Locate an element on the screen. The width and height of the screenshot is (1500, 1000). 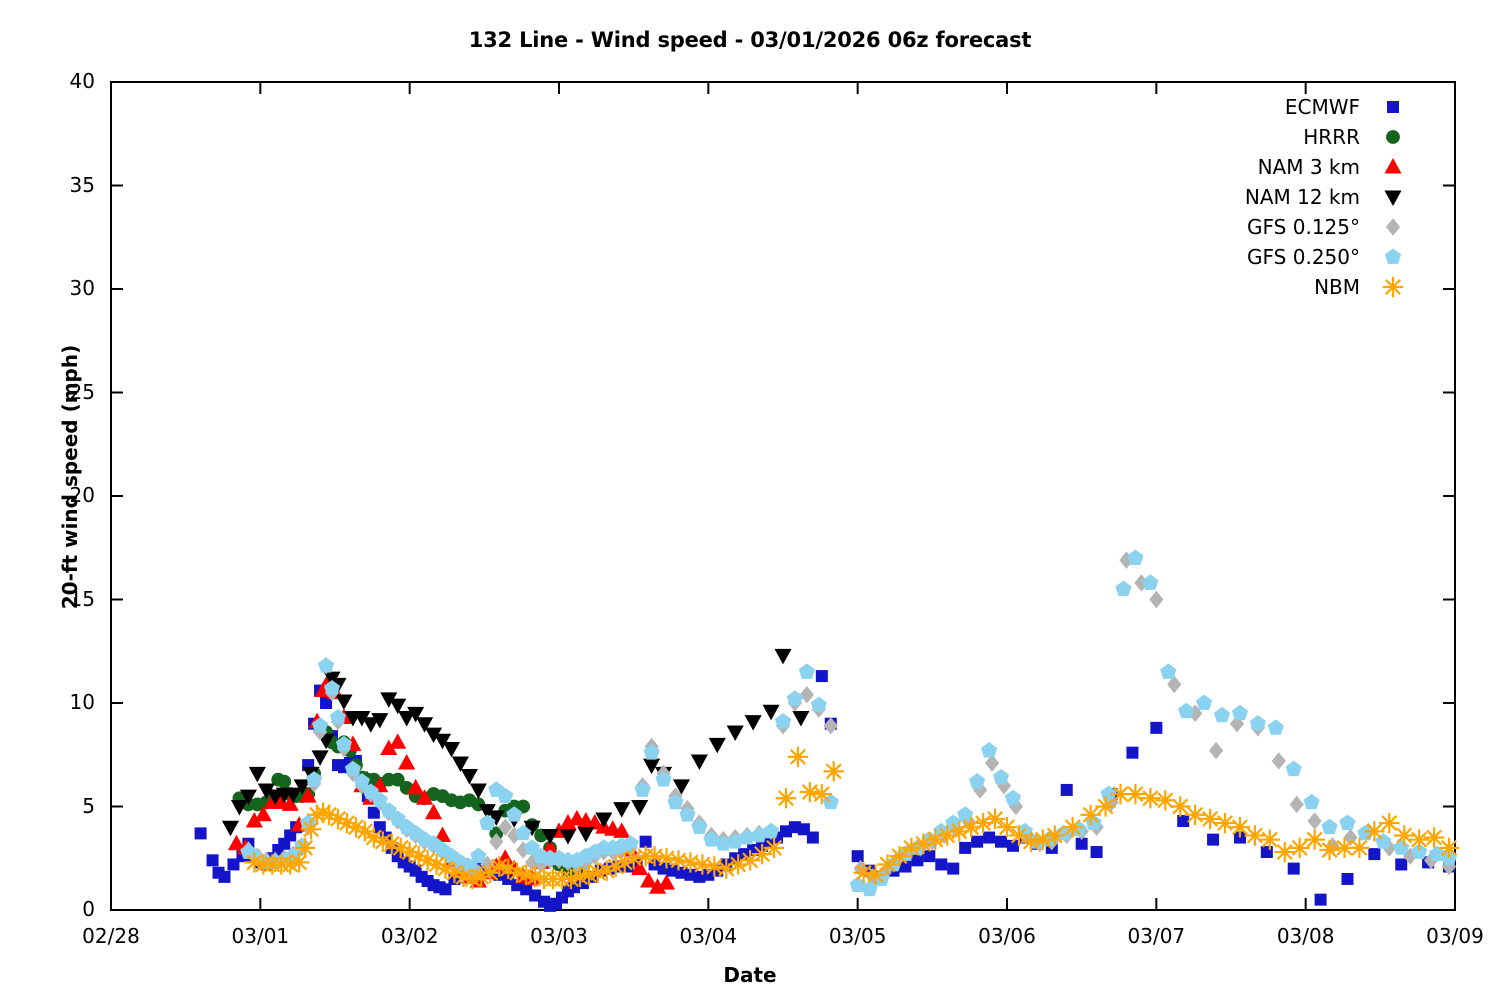
legend-item-ecmwf: ECMWF is located at coordinates (1324, 107).